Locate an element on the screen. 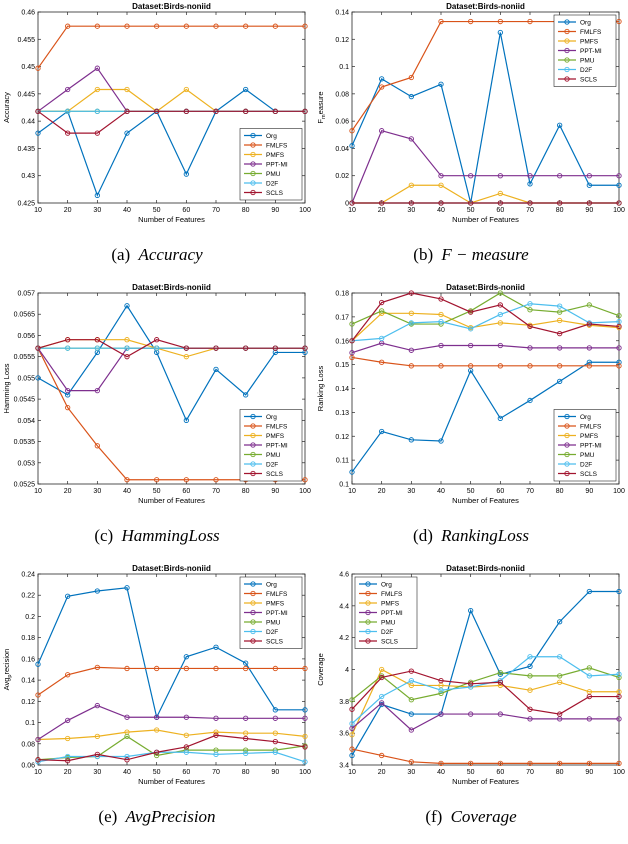  series-org is located at coordinates (485, 417).